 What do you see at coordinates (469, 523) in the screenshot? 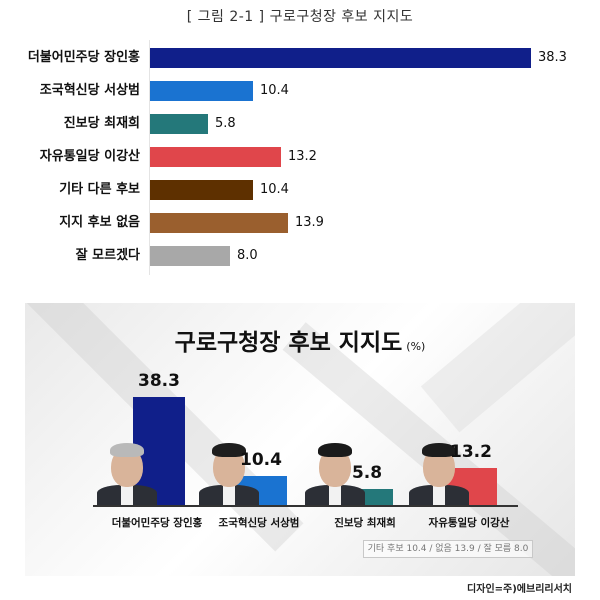
I see `candidate-name: 자유통일당 이강산` at bounding box center [469, 523].